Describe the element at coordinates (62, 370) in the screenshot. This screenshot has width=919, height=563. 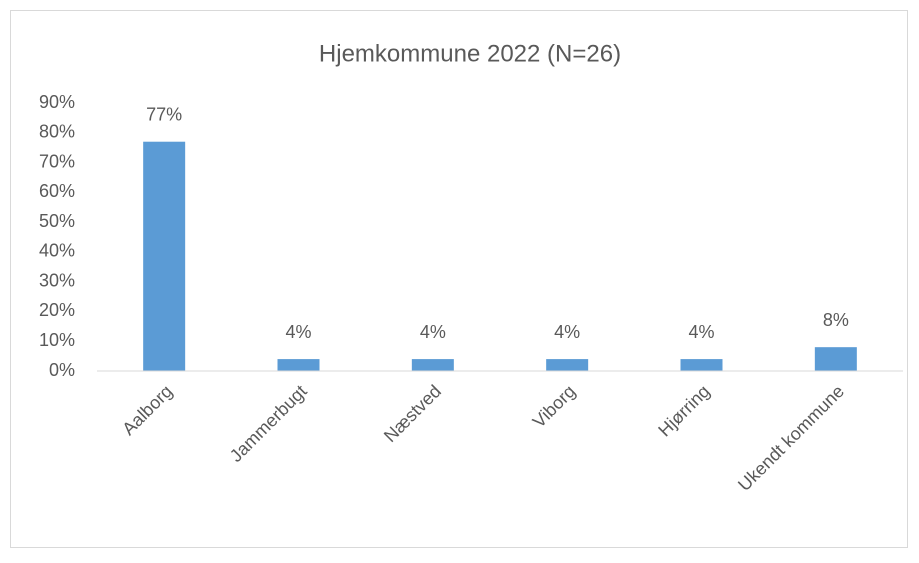
I see `y-tick-label: 0%` at that location.